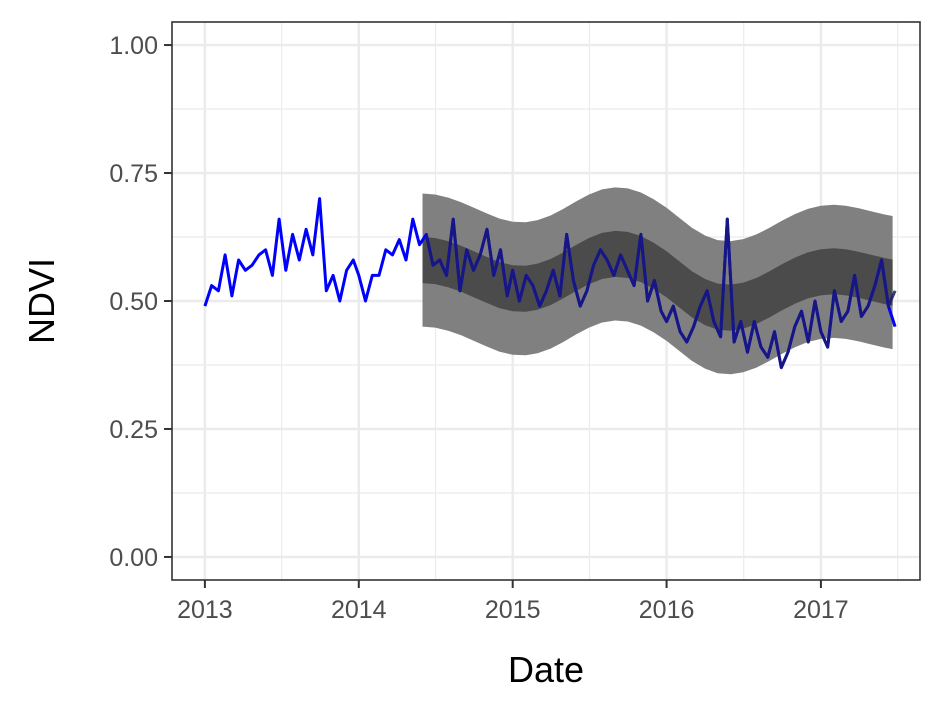 The height and width of the screenshot is (708, 944). I want to click on y-tick-label: 0.25, so click(133, 430).